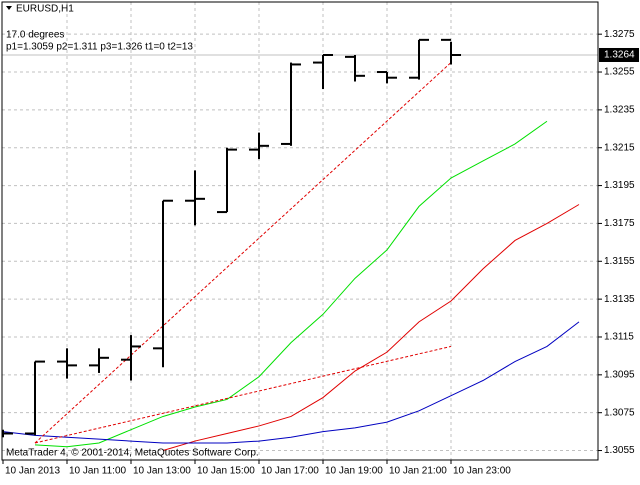  I want to click on y-tick-label: 1.3195, so click(619, 185).